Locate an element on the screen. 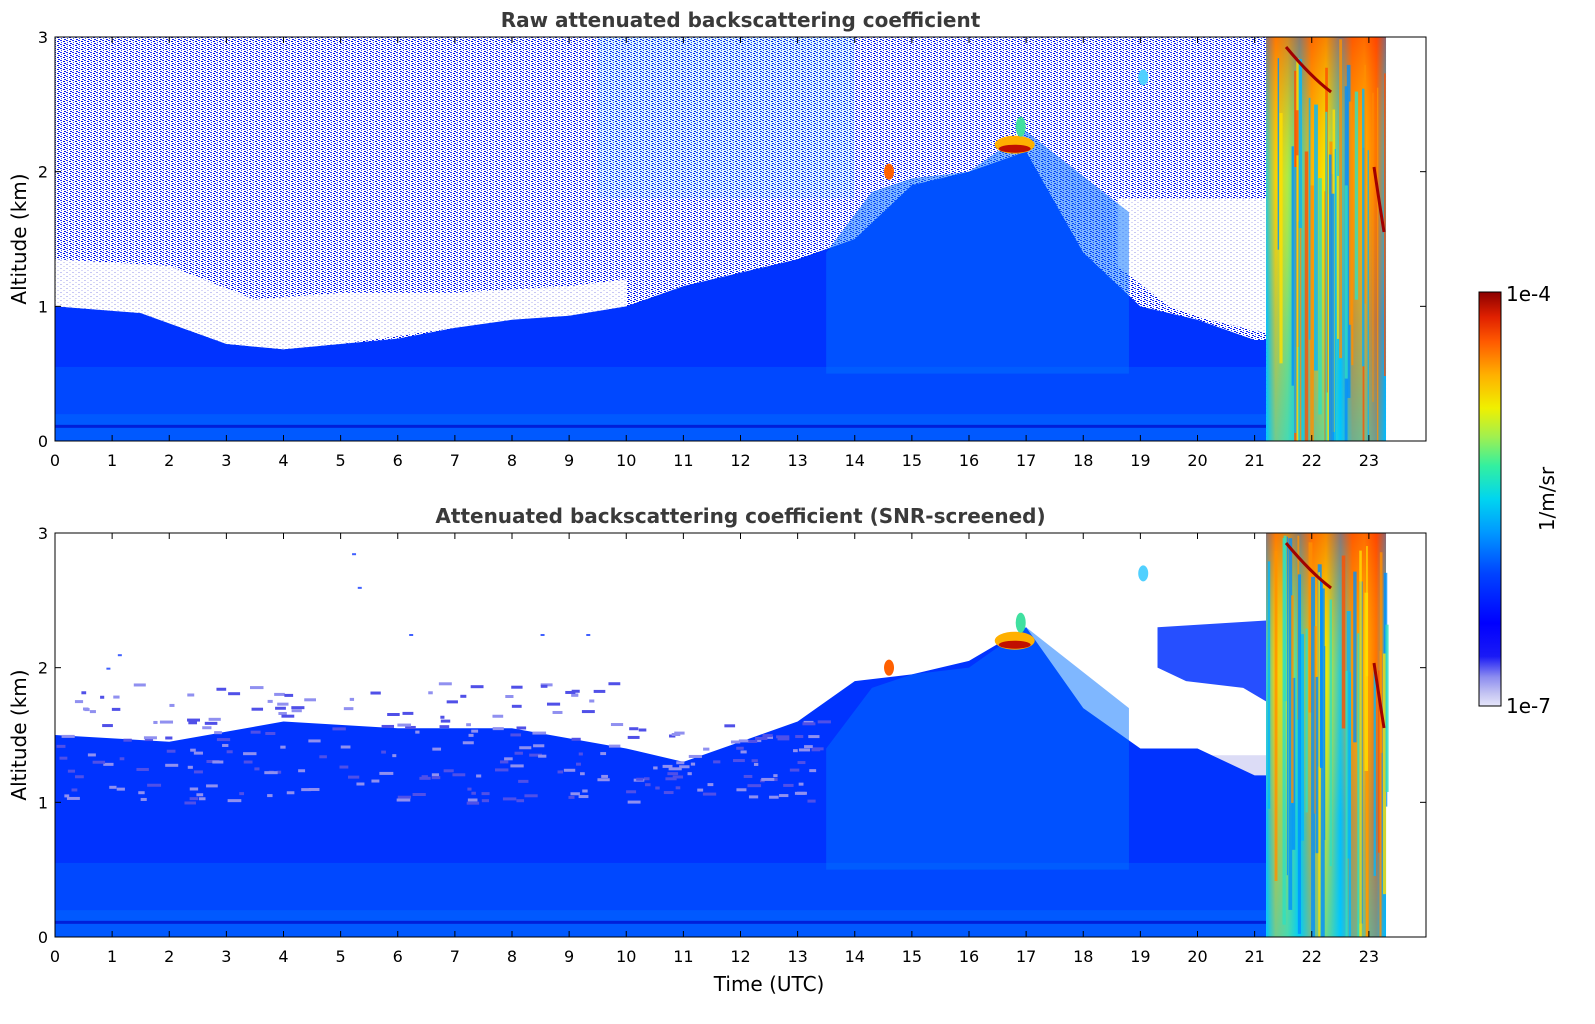 The image size is (1595, 1024). screened-y-axis-label: Altitude (km) is located at coordinates (19, 734).